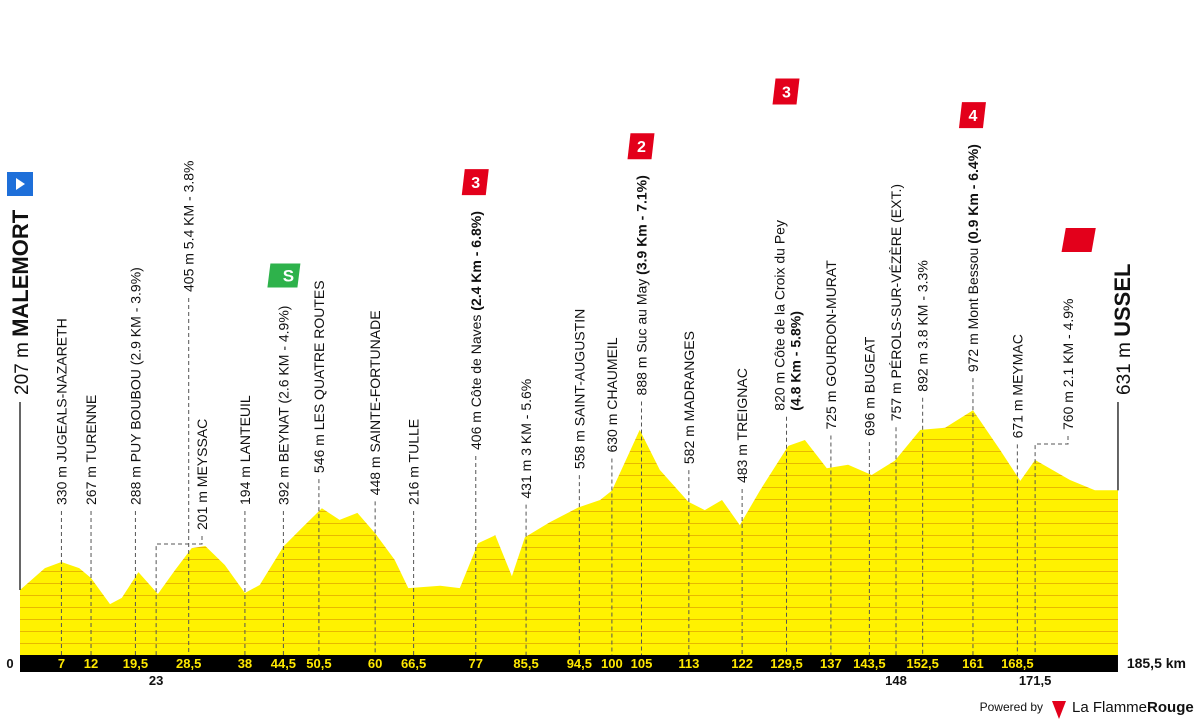 The image size is (1200, 725). What do you see at coordinates (61, 411) in the screenshot?
I see `waypoint-text: 330 m JUGEALS-NAZARETH` at bounding box center [61, 411].